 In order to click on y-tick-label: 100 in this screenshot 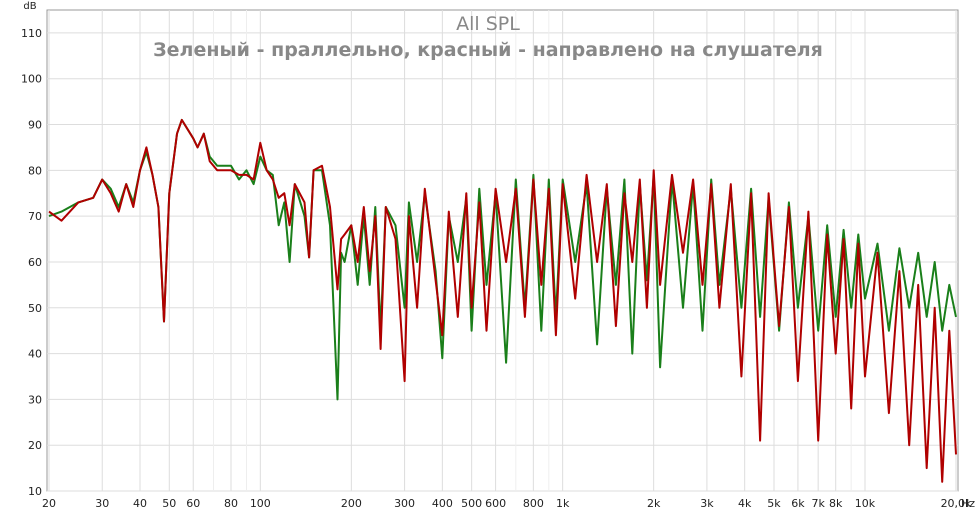, I will do `click(31, 79)`.